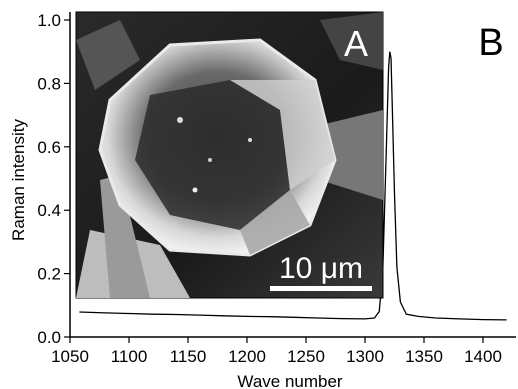 The height and width of the screenshot is (389, 518). I want to click on y-axis-title: Raman intensity, so click(18, 180).